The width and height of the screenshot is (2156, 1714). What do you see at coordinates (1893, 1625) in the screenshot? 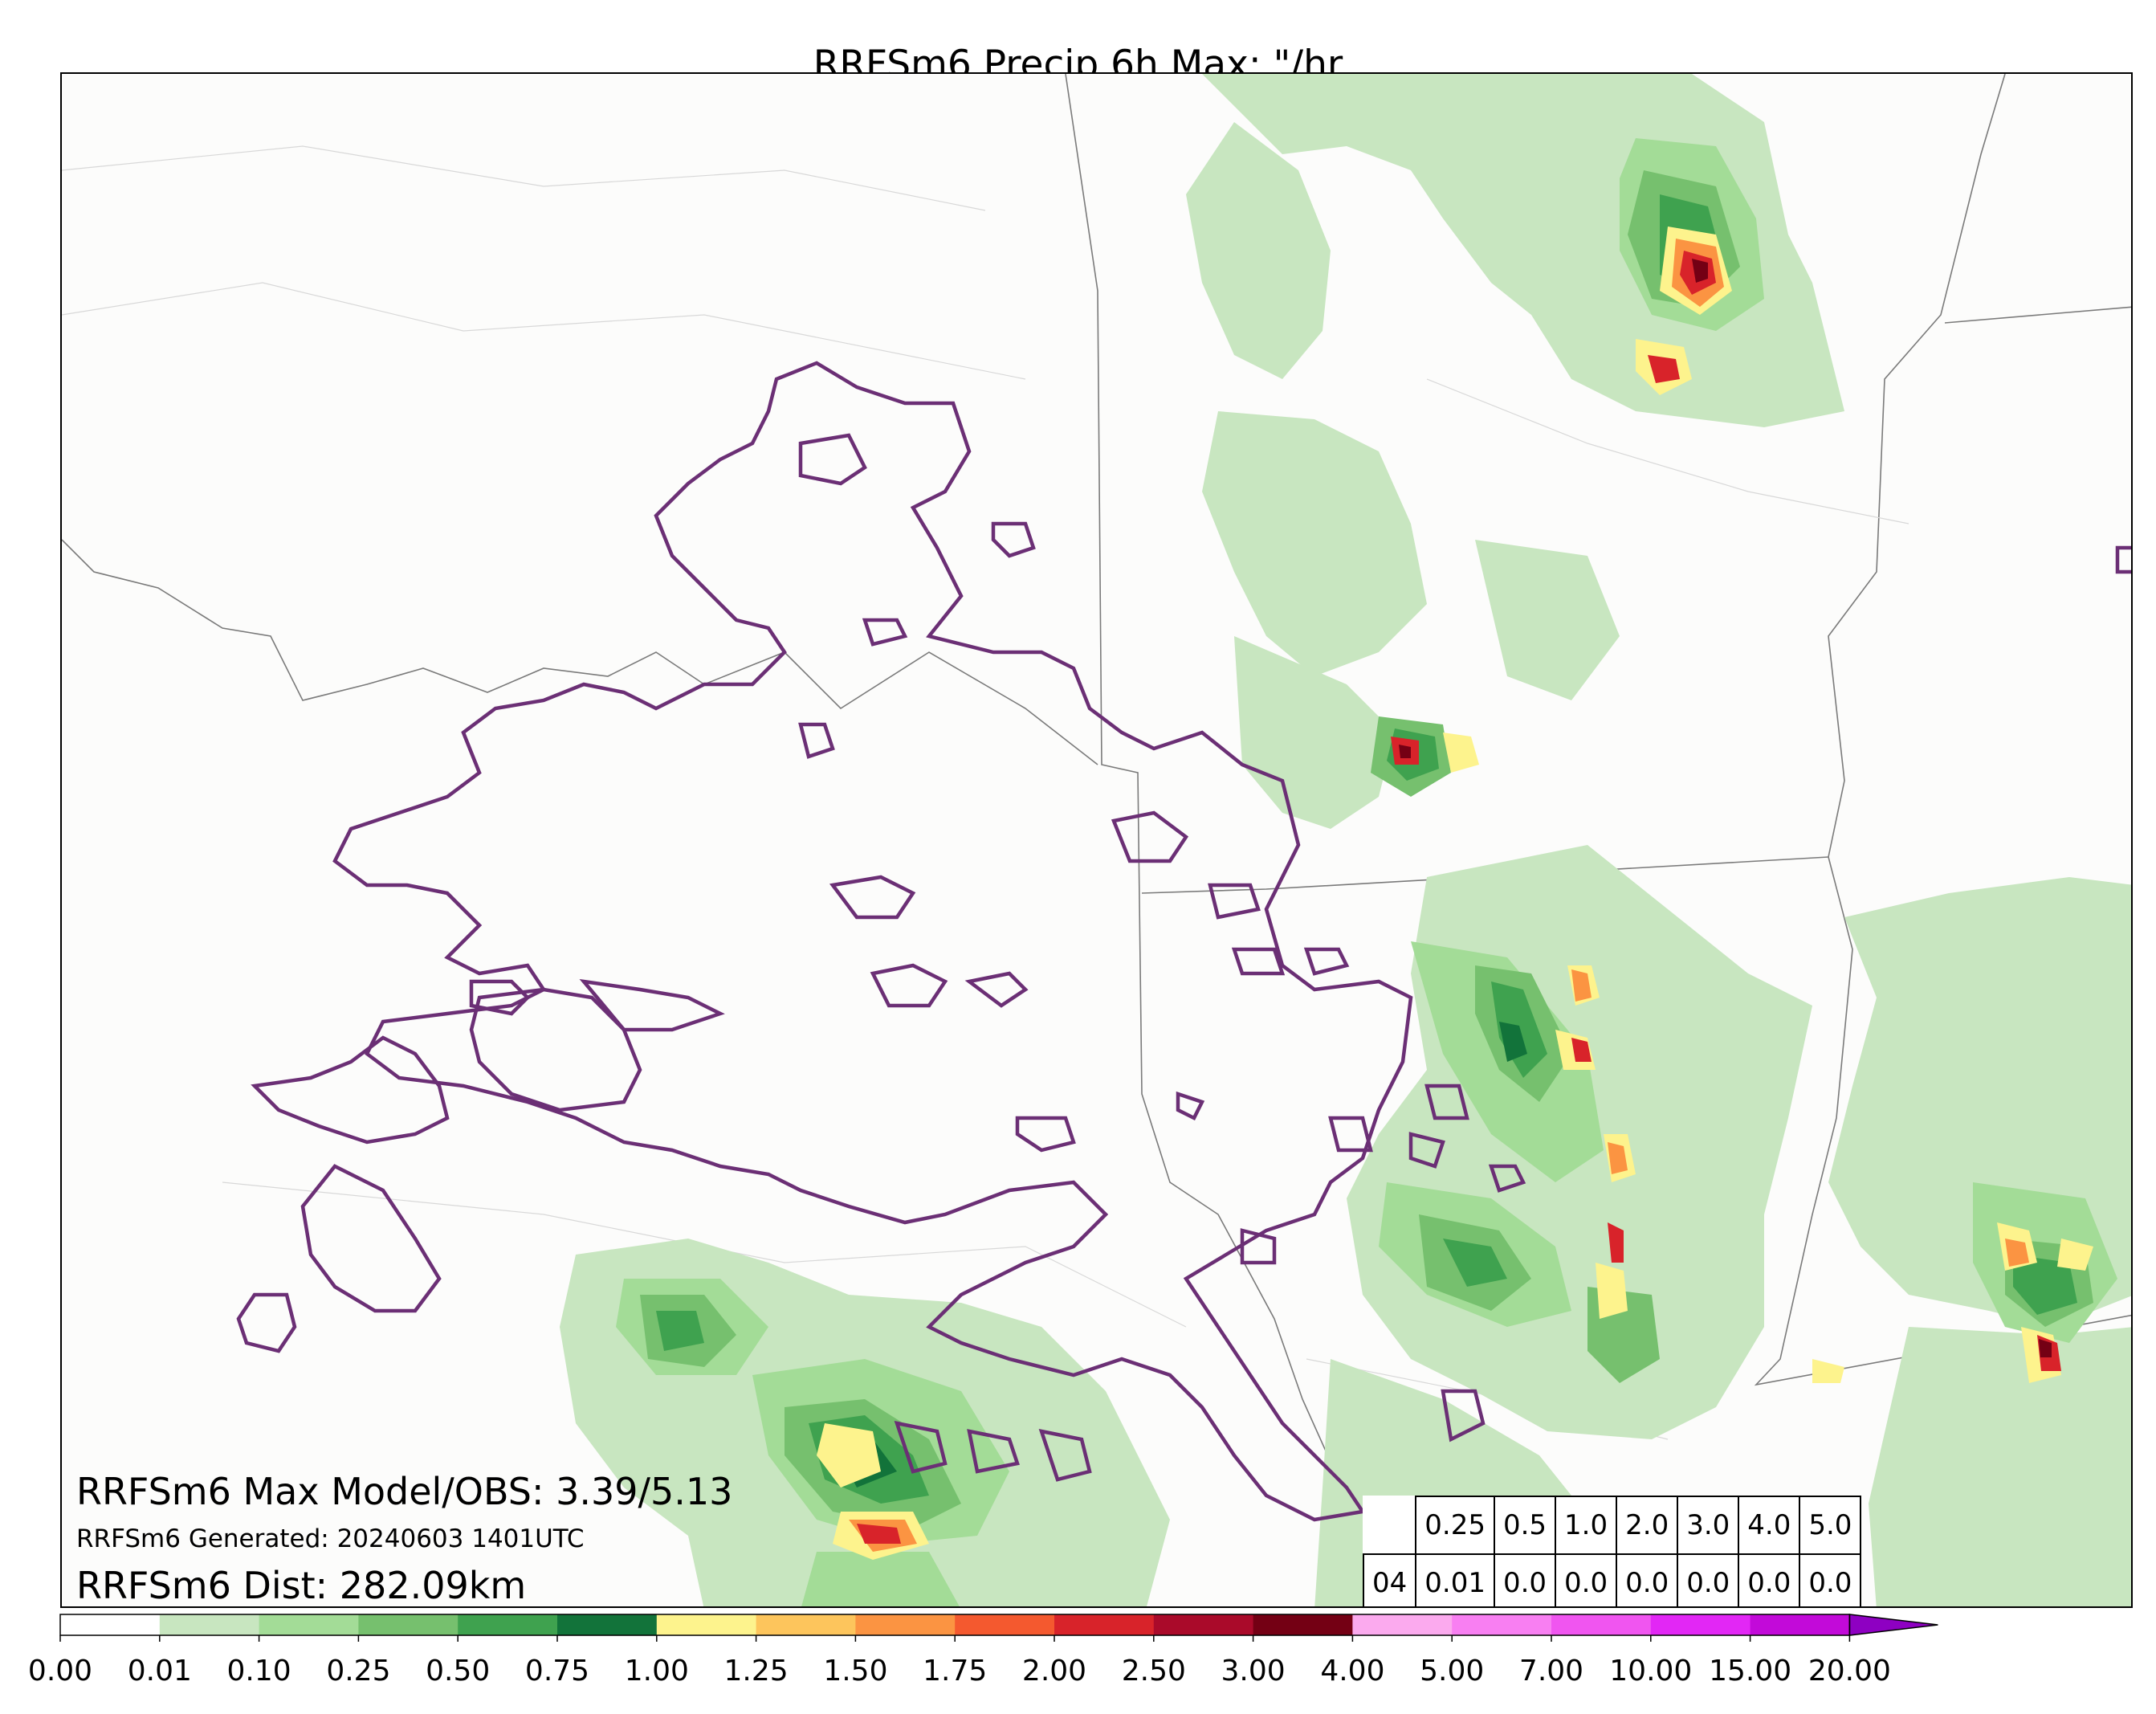
I see `colorbar-extend-arrow` at bounding box center [1893, 1625].